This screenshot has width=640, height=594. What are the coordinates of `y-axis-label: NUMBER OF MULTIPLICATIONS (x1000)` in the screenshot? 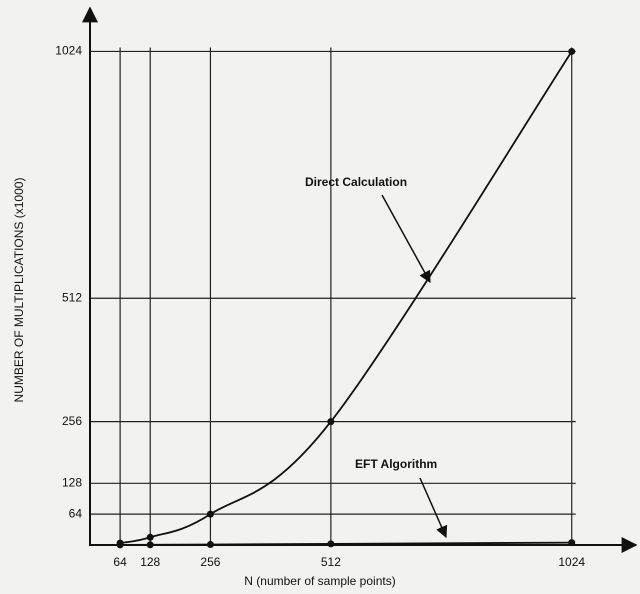 It's located at (19, 290).